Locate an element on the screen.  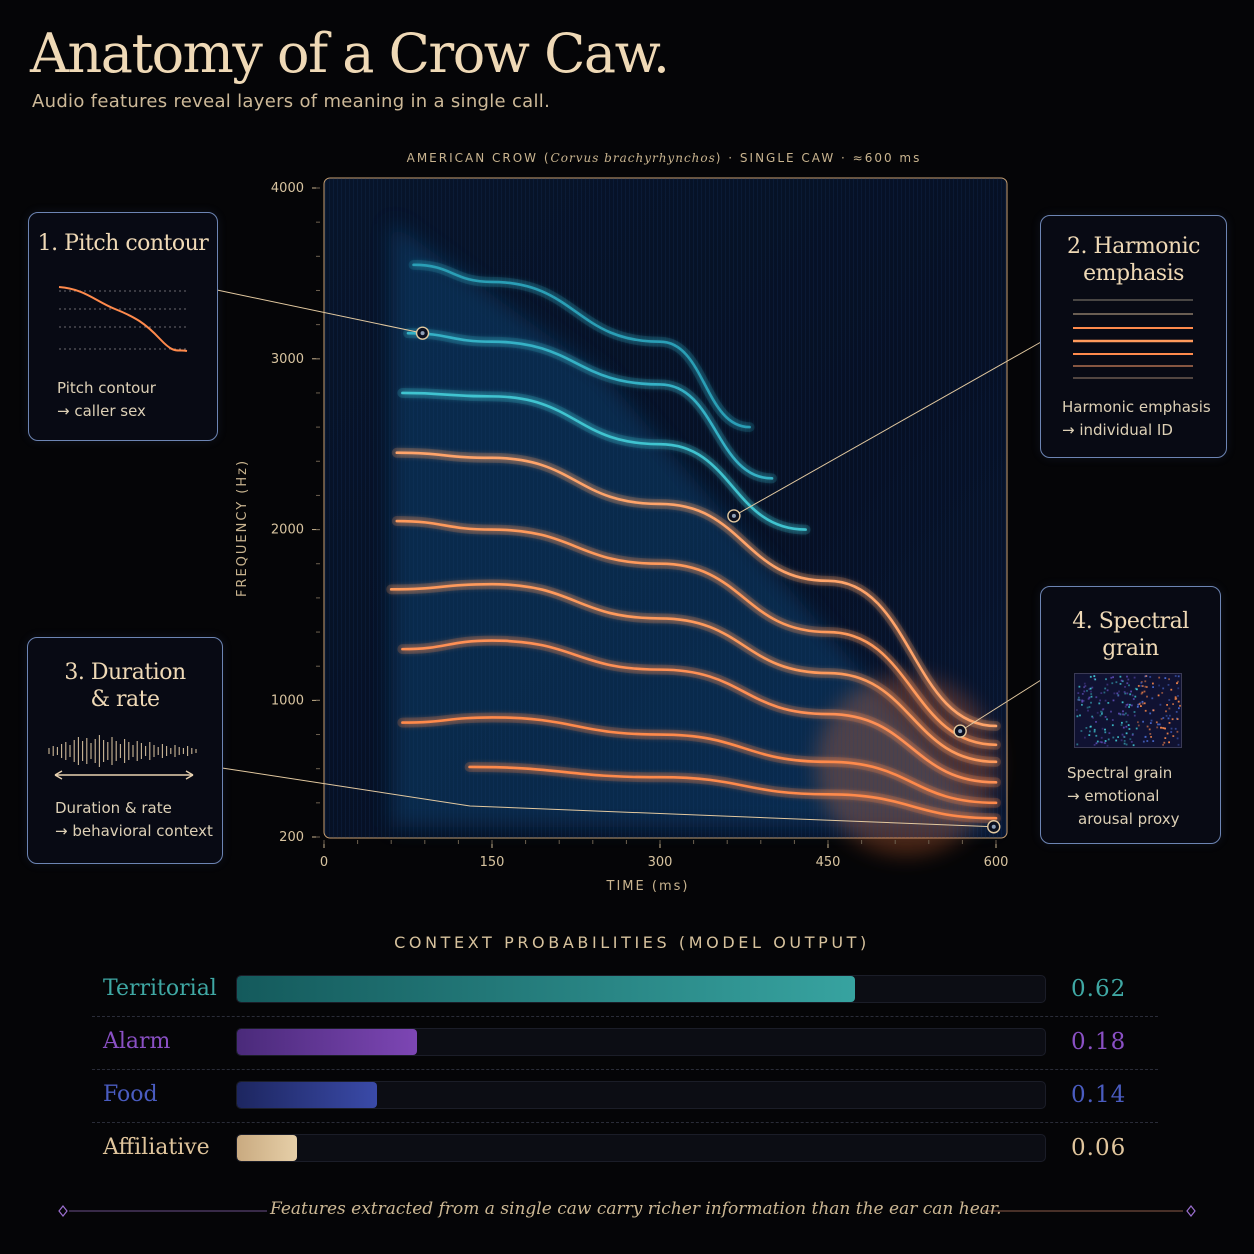
harmonic-band-h9 is located at coordinates (581, 346).